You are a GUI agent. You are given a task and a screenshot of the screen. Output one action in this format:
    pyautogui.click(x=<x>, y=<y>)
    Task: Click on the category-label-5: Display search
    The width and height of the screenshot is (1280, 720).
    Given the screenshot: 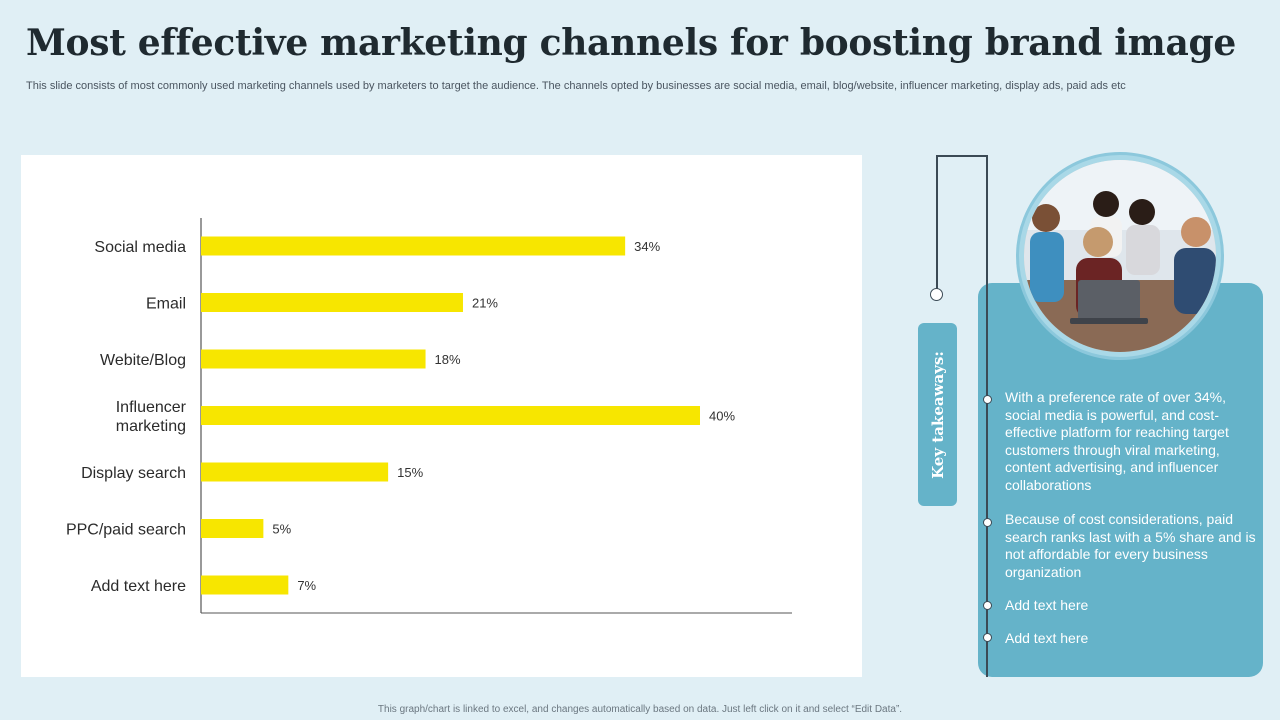 What is the action you would take?
    pyautogui.click(x=133, y=473)
    